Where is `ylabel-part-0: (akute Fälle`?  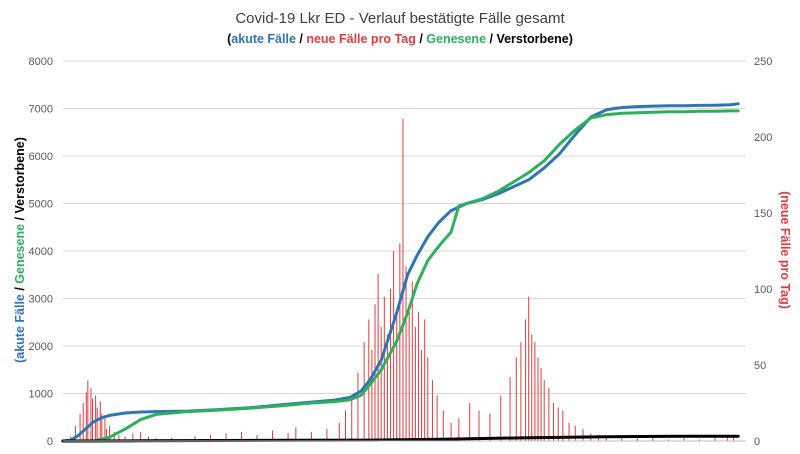 ylabel-part-0: (akute Fälle is located at coordinates (20, 328).